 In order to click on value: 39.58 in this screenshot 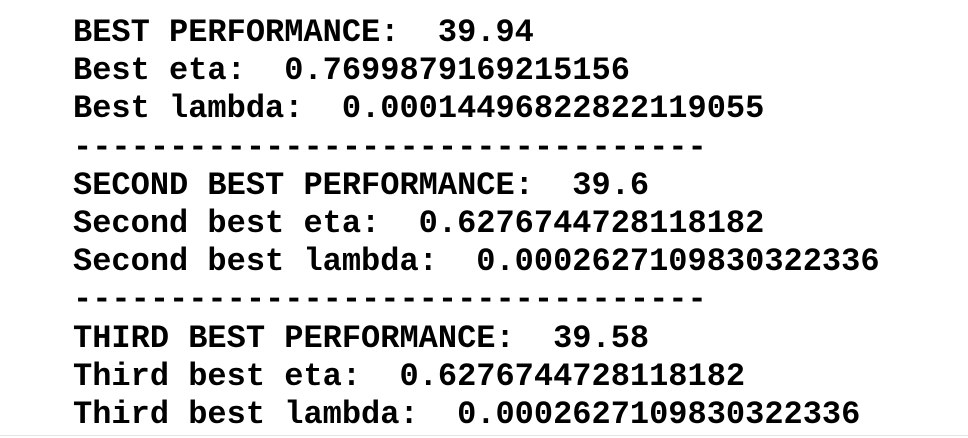, I will do `click(601, 338)`.